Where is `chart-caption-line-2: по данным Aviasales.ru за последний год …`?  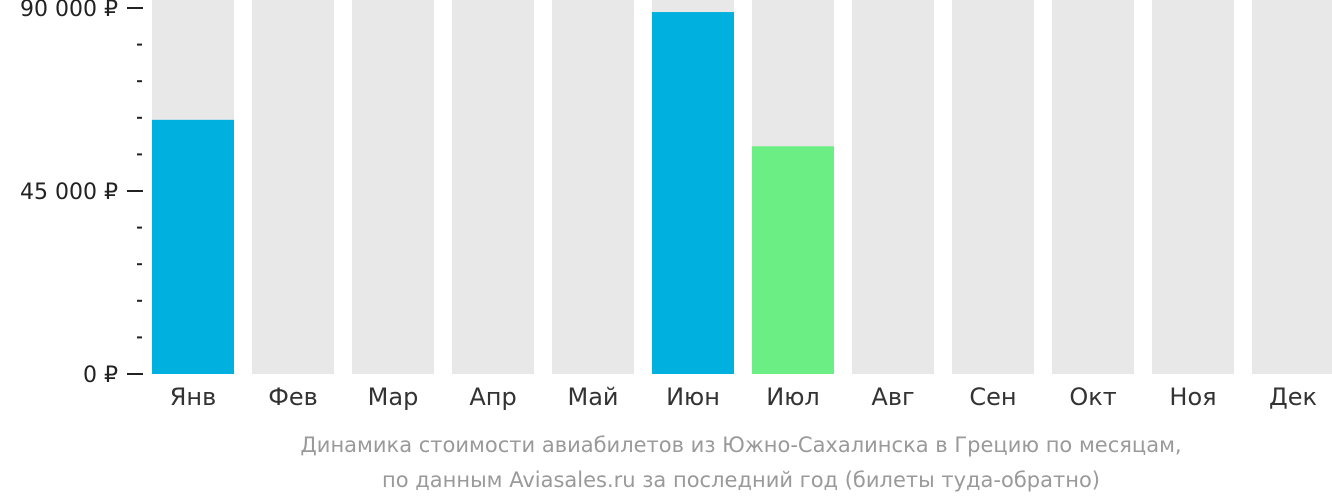
chart-caption-line-2: по данным Aviasales.ru за последний год … is located at coordinates (741, 480).